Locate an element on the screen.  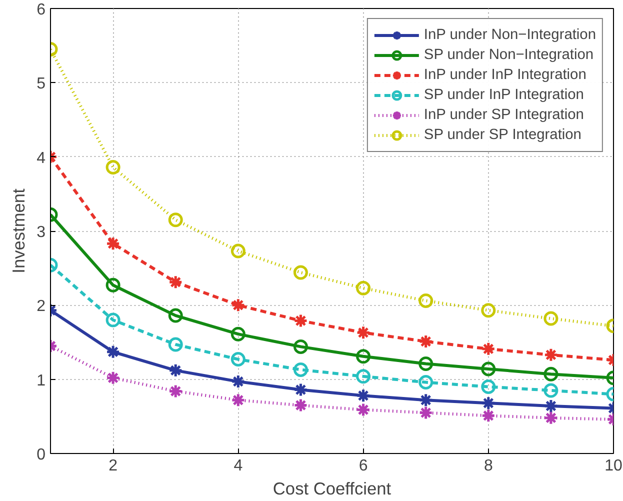
x-tick-label: 4 is located at coordinates (238, 466).